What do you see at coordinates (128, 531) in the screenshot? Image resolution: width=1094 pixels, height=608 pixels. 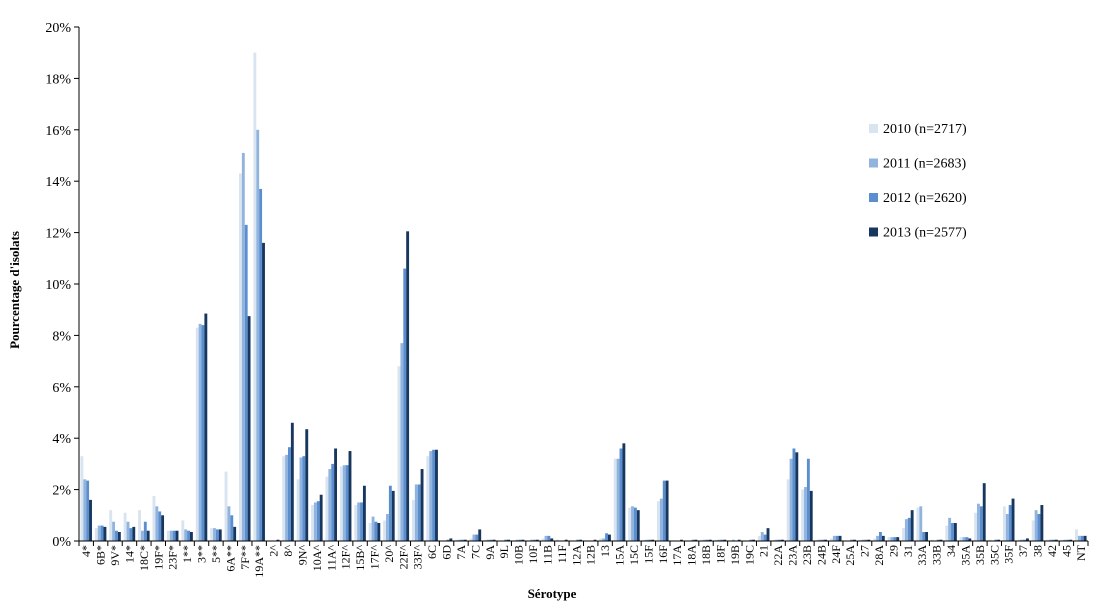 I see `bar-14*-s1` at bounding box center [128, 531].